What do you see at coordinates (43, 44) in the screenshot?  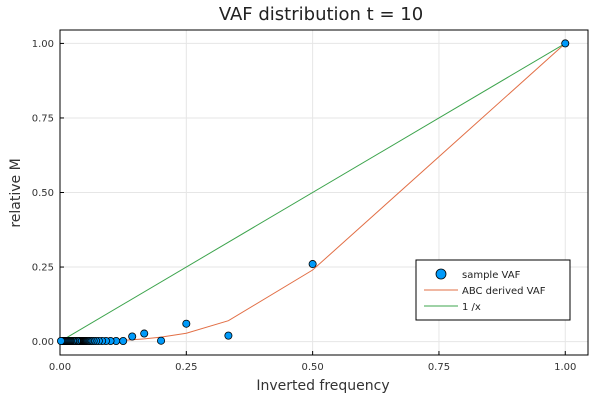 I see `y-tick-label: 1.00` at bounding box center [43, 44].